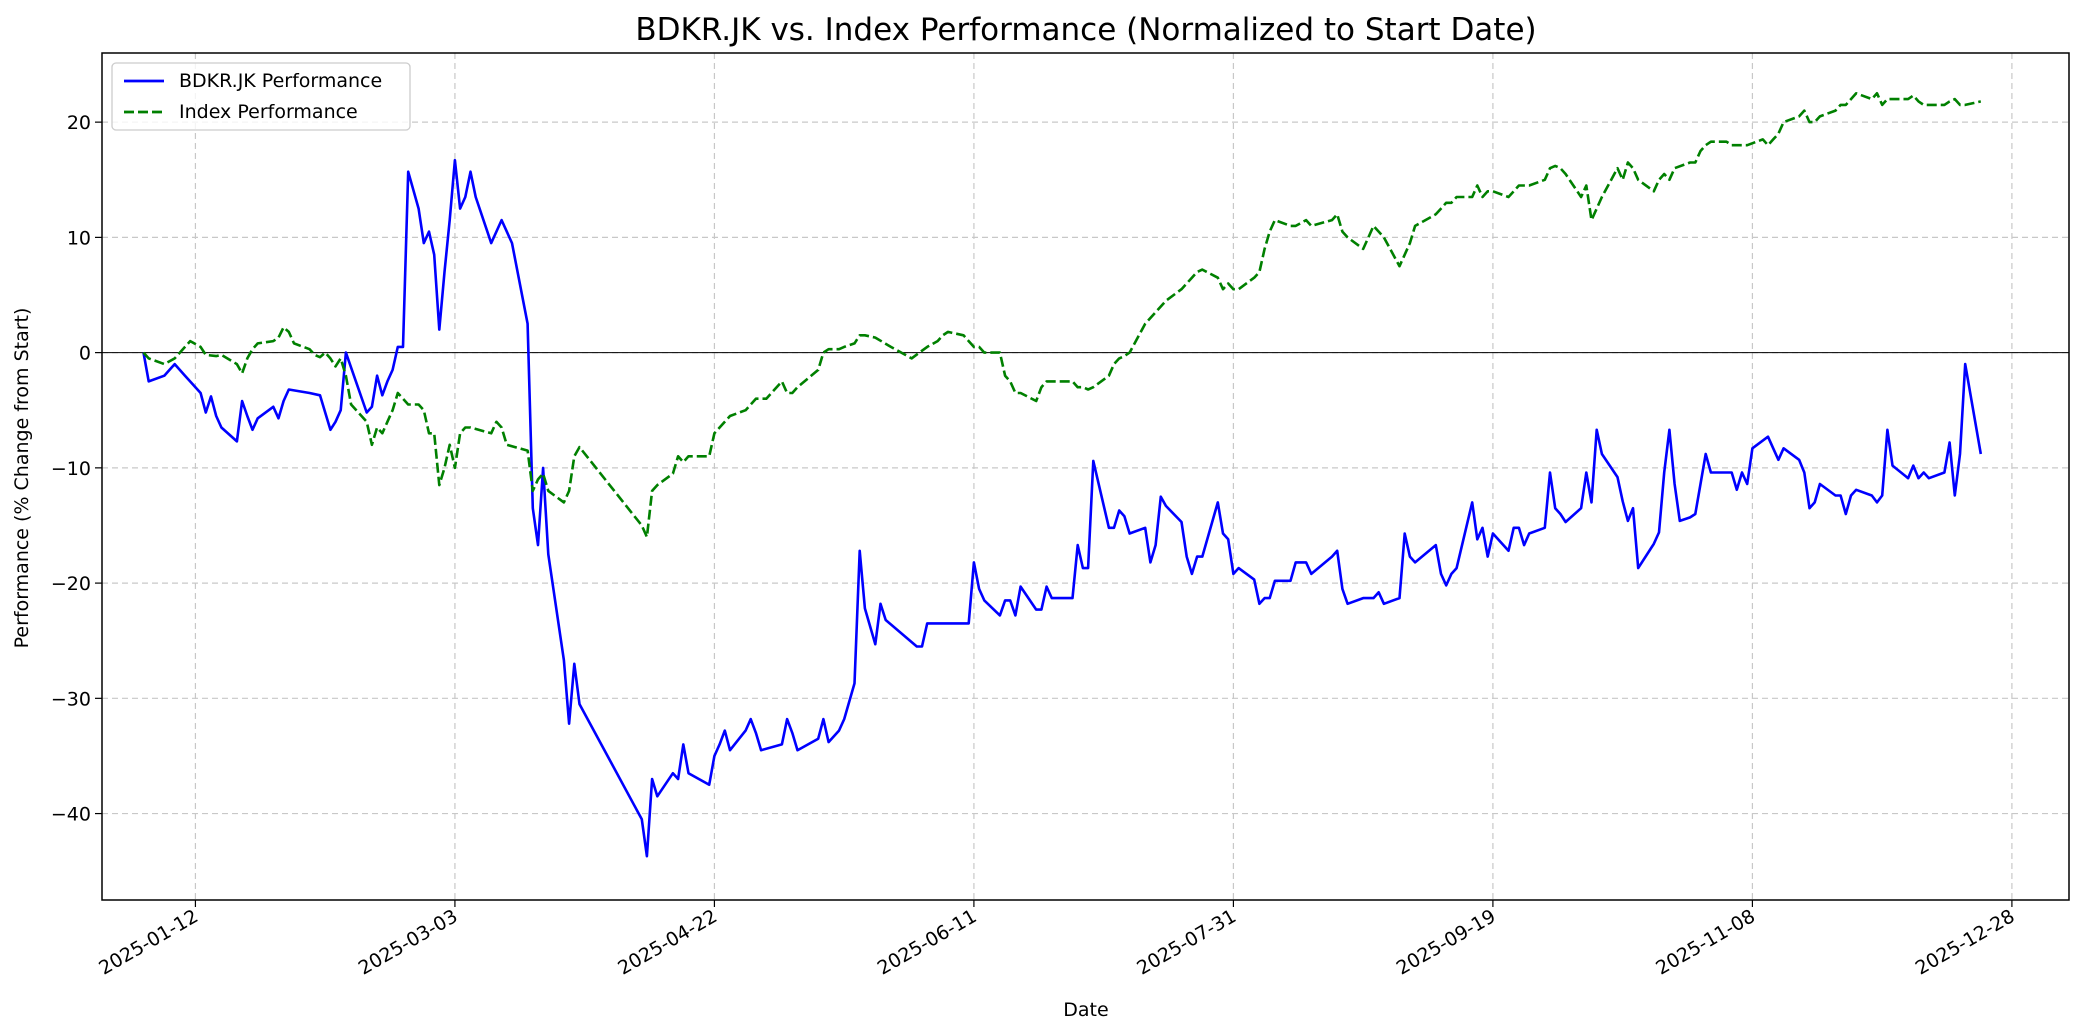 The height and width of the screenshot is (1035, 2084). I want to click on y-tick-label: −20, so click(71, 584).